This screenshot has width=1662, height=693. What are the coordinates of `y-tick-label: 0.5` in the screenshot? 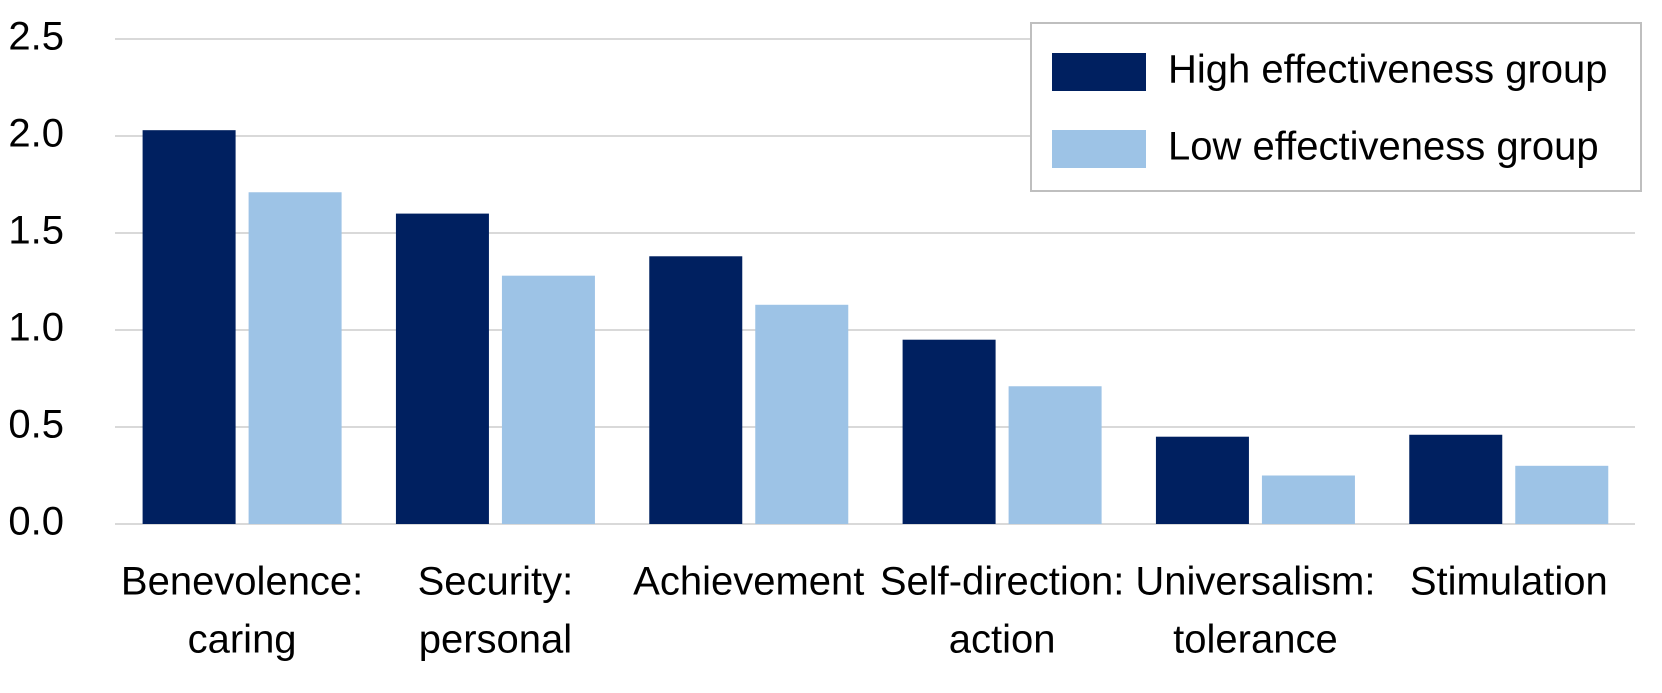 It's located at (36, 425).